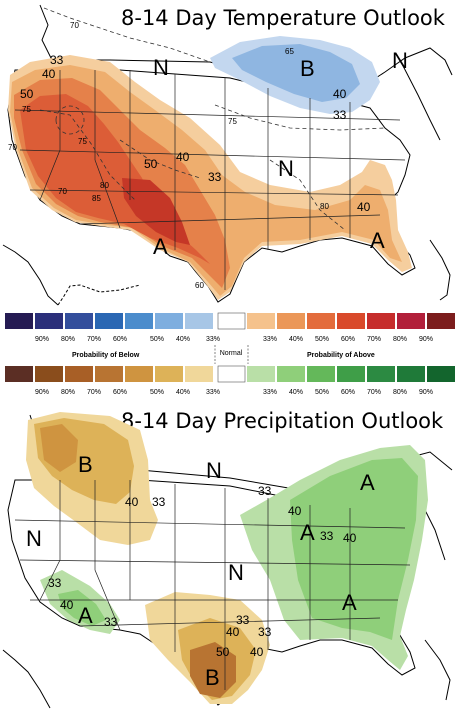 Image resolution: width=457 pixels, height=711 pixels. What do you see at coordinates (212, 677) in the screenshot?
I see `precipitation-label-b-south: B` at bounding box center [212, 677].